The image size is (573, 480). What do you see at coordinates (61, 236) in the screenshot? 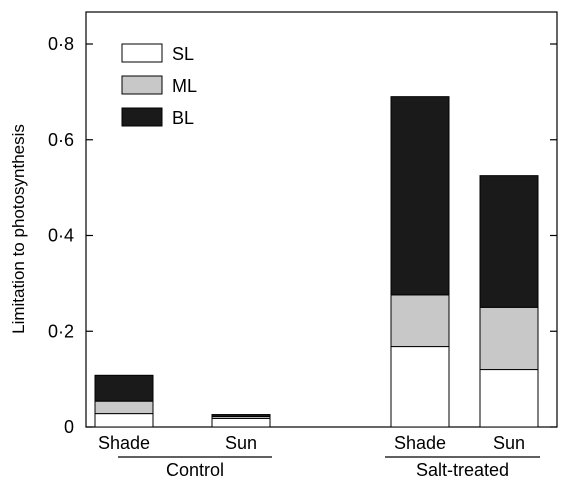
I see `y-tick-label: 0·4` at bounding box center [61, 236].